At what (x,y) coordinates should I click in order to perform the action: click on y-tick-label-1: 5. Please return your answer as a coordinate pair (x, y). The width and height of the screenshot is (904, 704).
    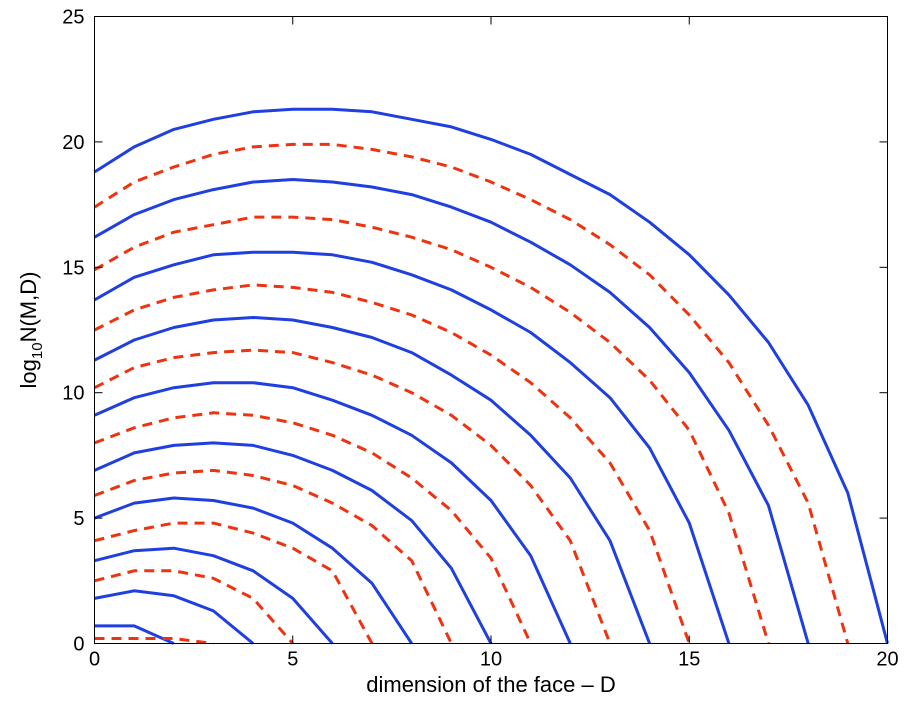
    Looking at the image, I should click on (78, 519).